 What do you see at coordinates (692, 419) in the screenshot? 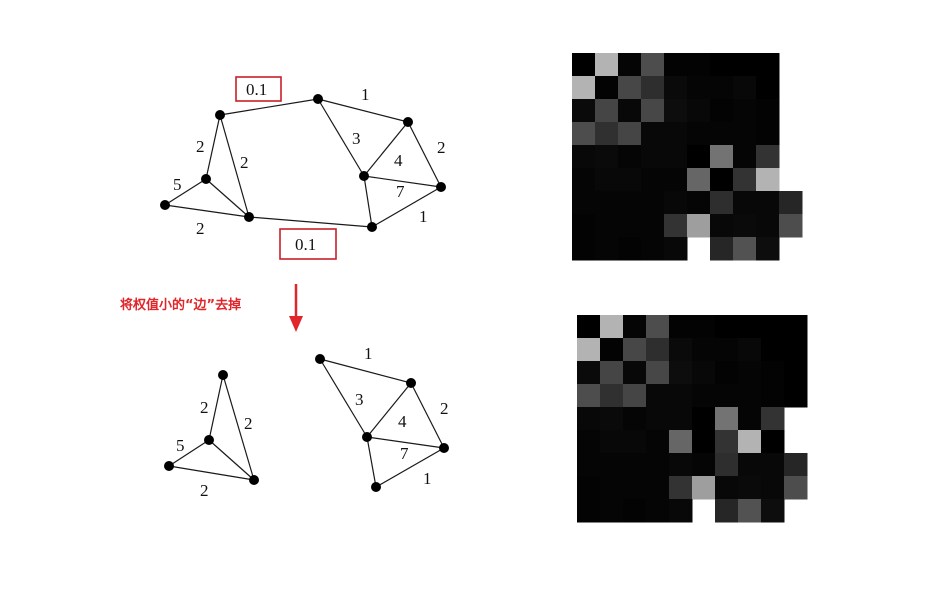
I see `affinity-matrix-after` at bounding box center [692, 419].